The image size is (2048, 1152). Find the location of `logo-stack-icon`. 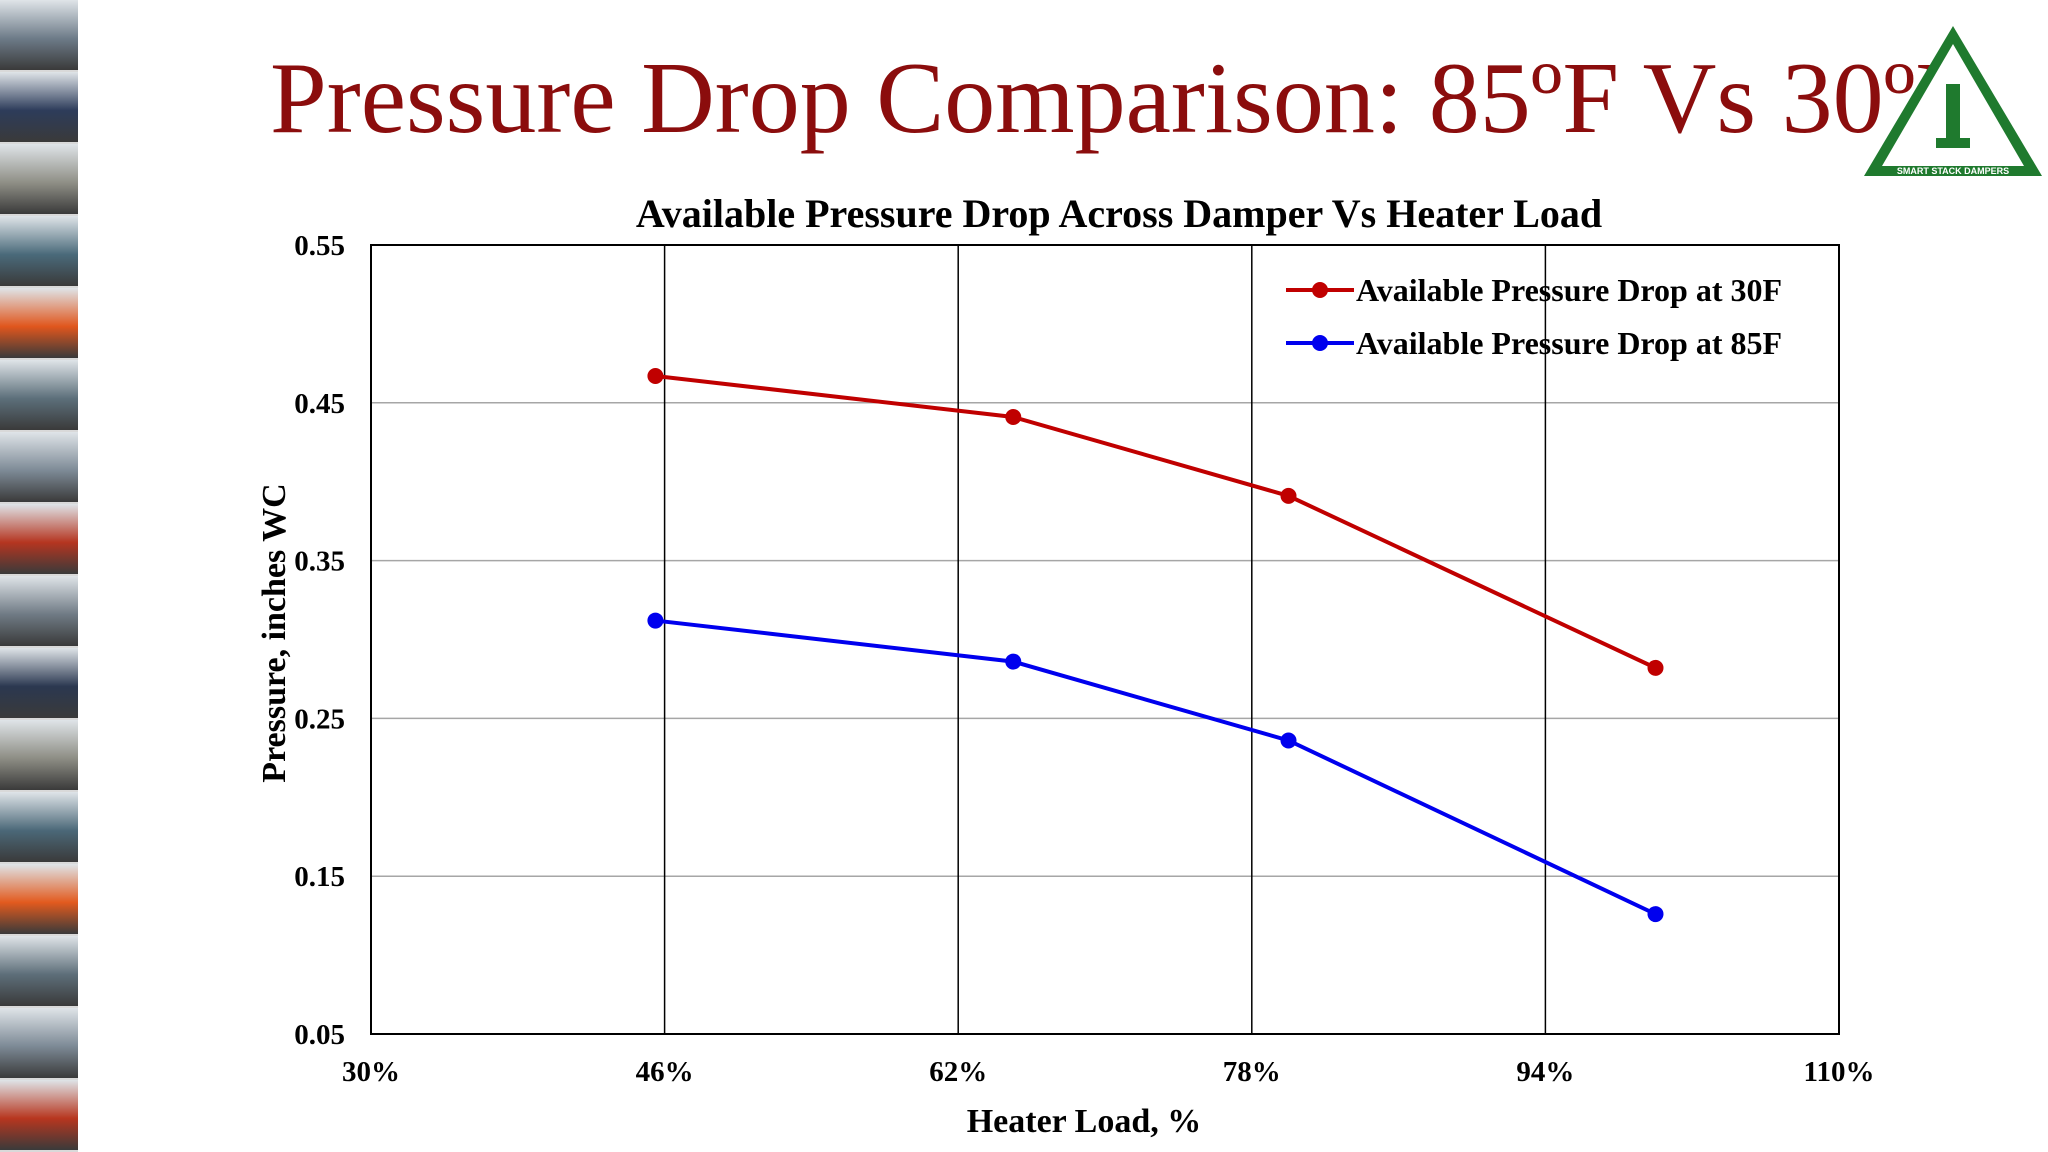

logo-stack-icon is located at coordinates (1953, 116).